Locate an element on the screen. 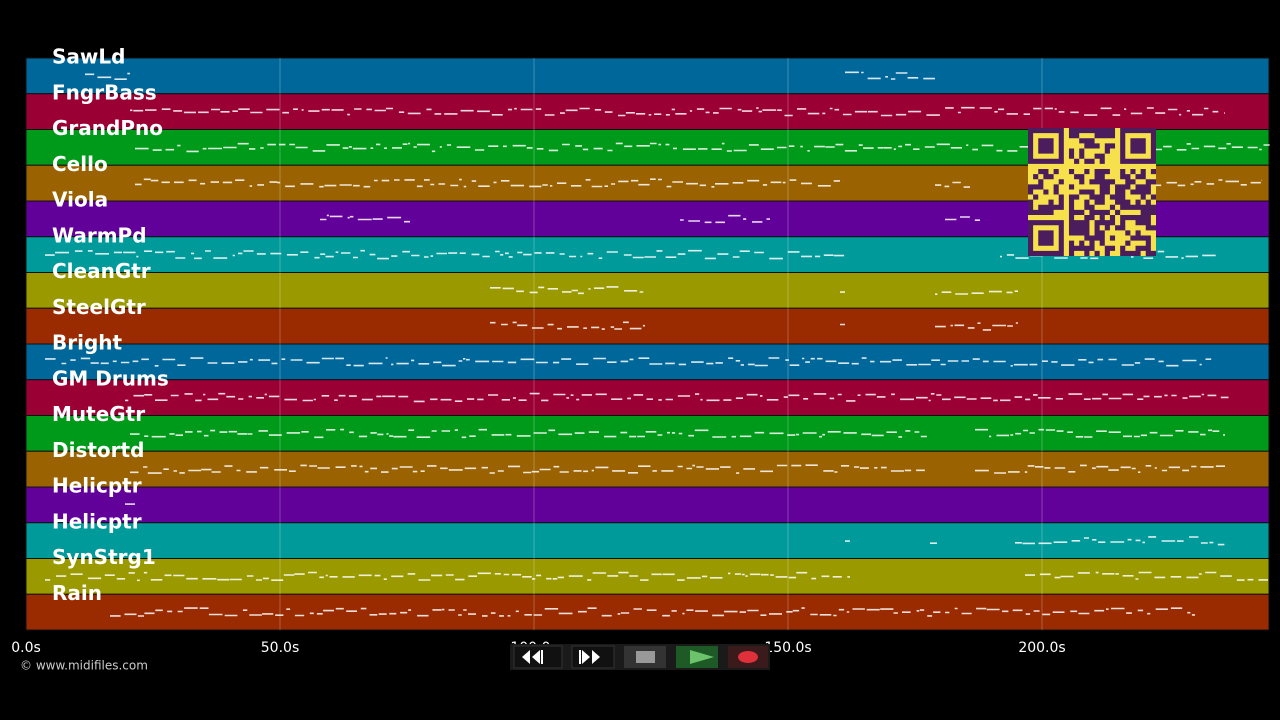  track-label: GrandPno is located at coordinates (107, 128).